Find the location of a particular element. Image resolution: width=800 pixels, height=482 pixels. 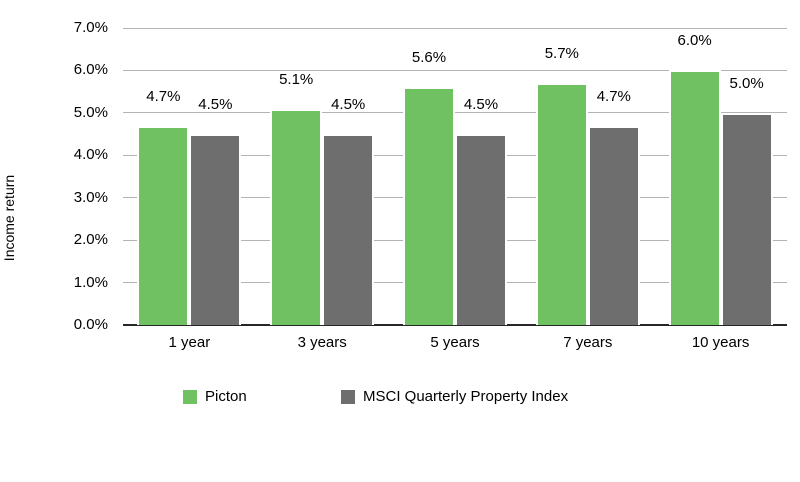

picton-data-label: 6.0% is located at coordinates (694, 41).